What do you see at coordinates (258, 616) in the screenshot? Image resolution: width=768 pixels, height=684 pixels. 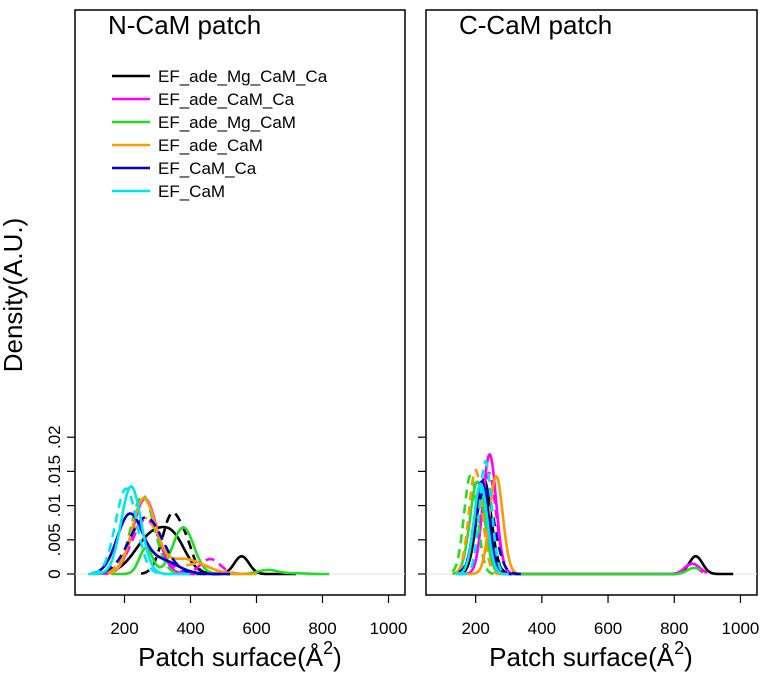 I see `n-cam-x-axis: 200 400 600 800 1000` at bounding box center [258, 616].